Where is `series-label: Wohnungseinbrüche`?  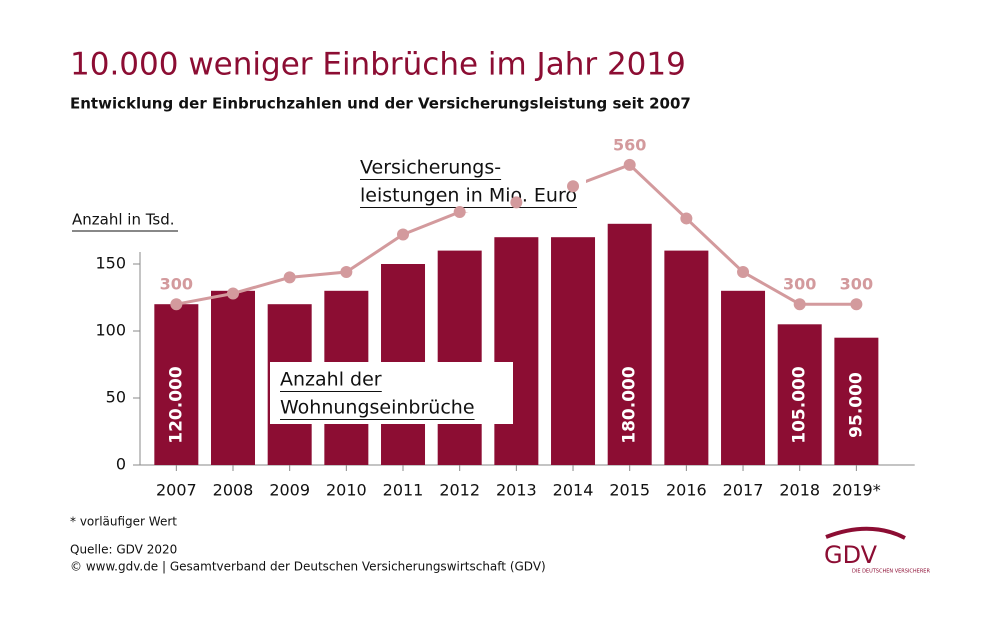 series-label: Wohnungseinbrüche is located at coordinates (377, 408).